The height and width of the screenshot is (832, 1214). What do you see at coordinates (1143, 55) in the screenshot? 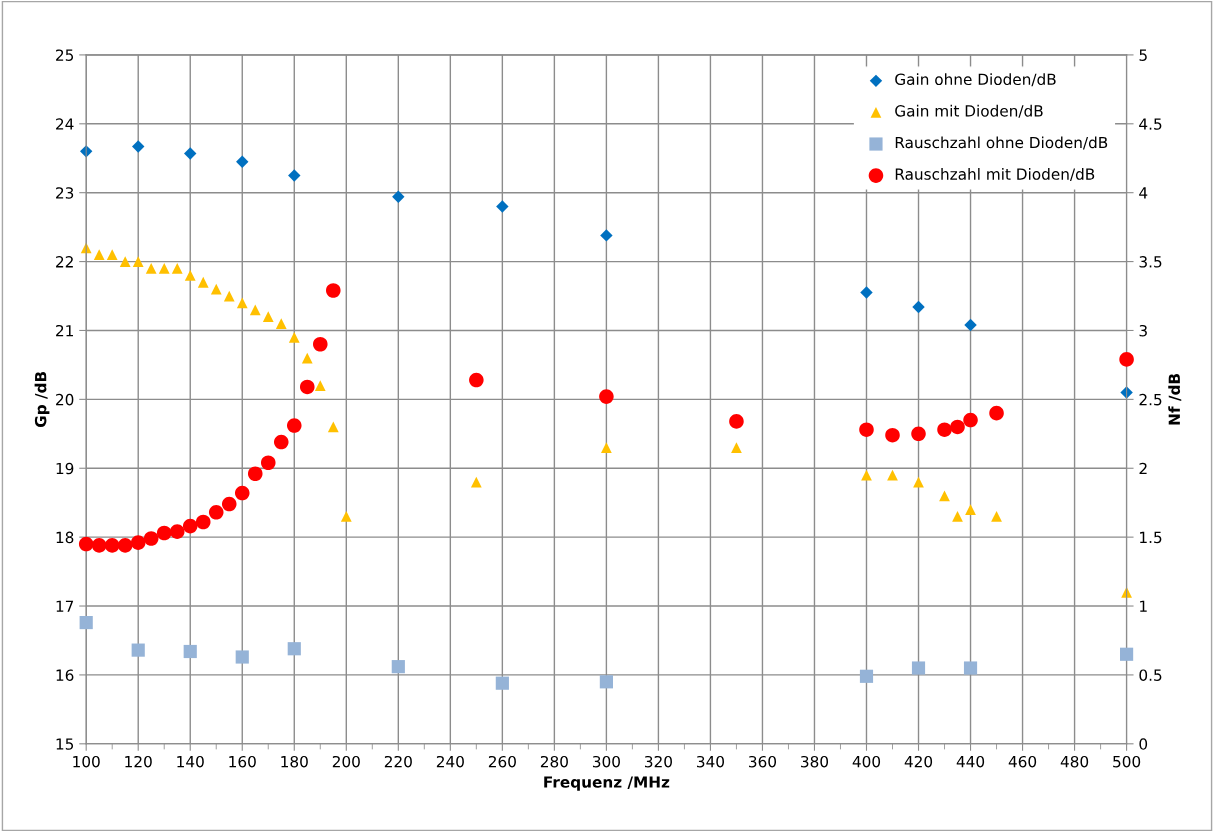
I see `y2-tick-label: 5` at bounding box center [1143, 55].